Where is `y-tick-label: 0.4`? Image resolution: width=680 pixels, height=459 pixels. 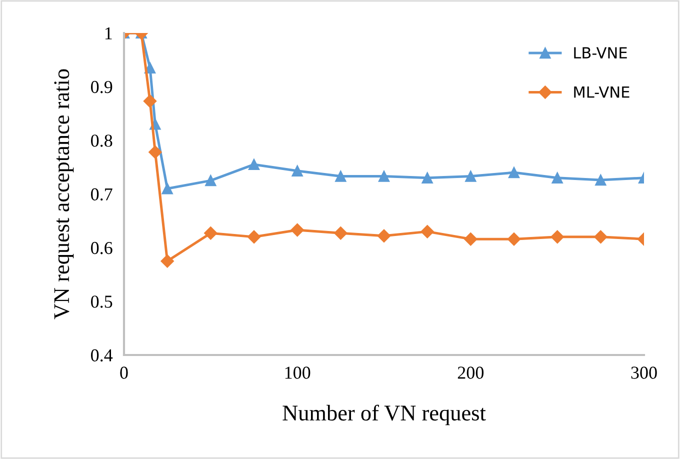 y-tick-label: 0.4 is located at coordinates (102, 355).